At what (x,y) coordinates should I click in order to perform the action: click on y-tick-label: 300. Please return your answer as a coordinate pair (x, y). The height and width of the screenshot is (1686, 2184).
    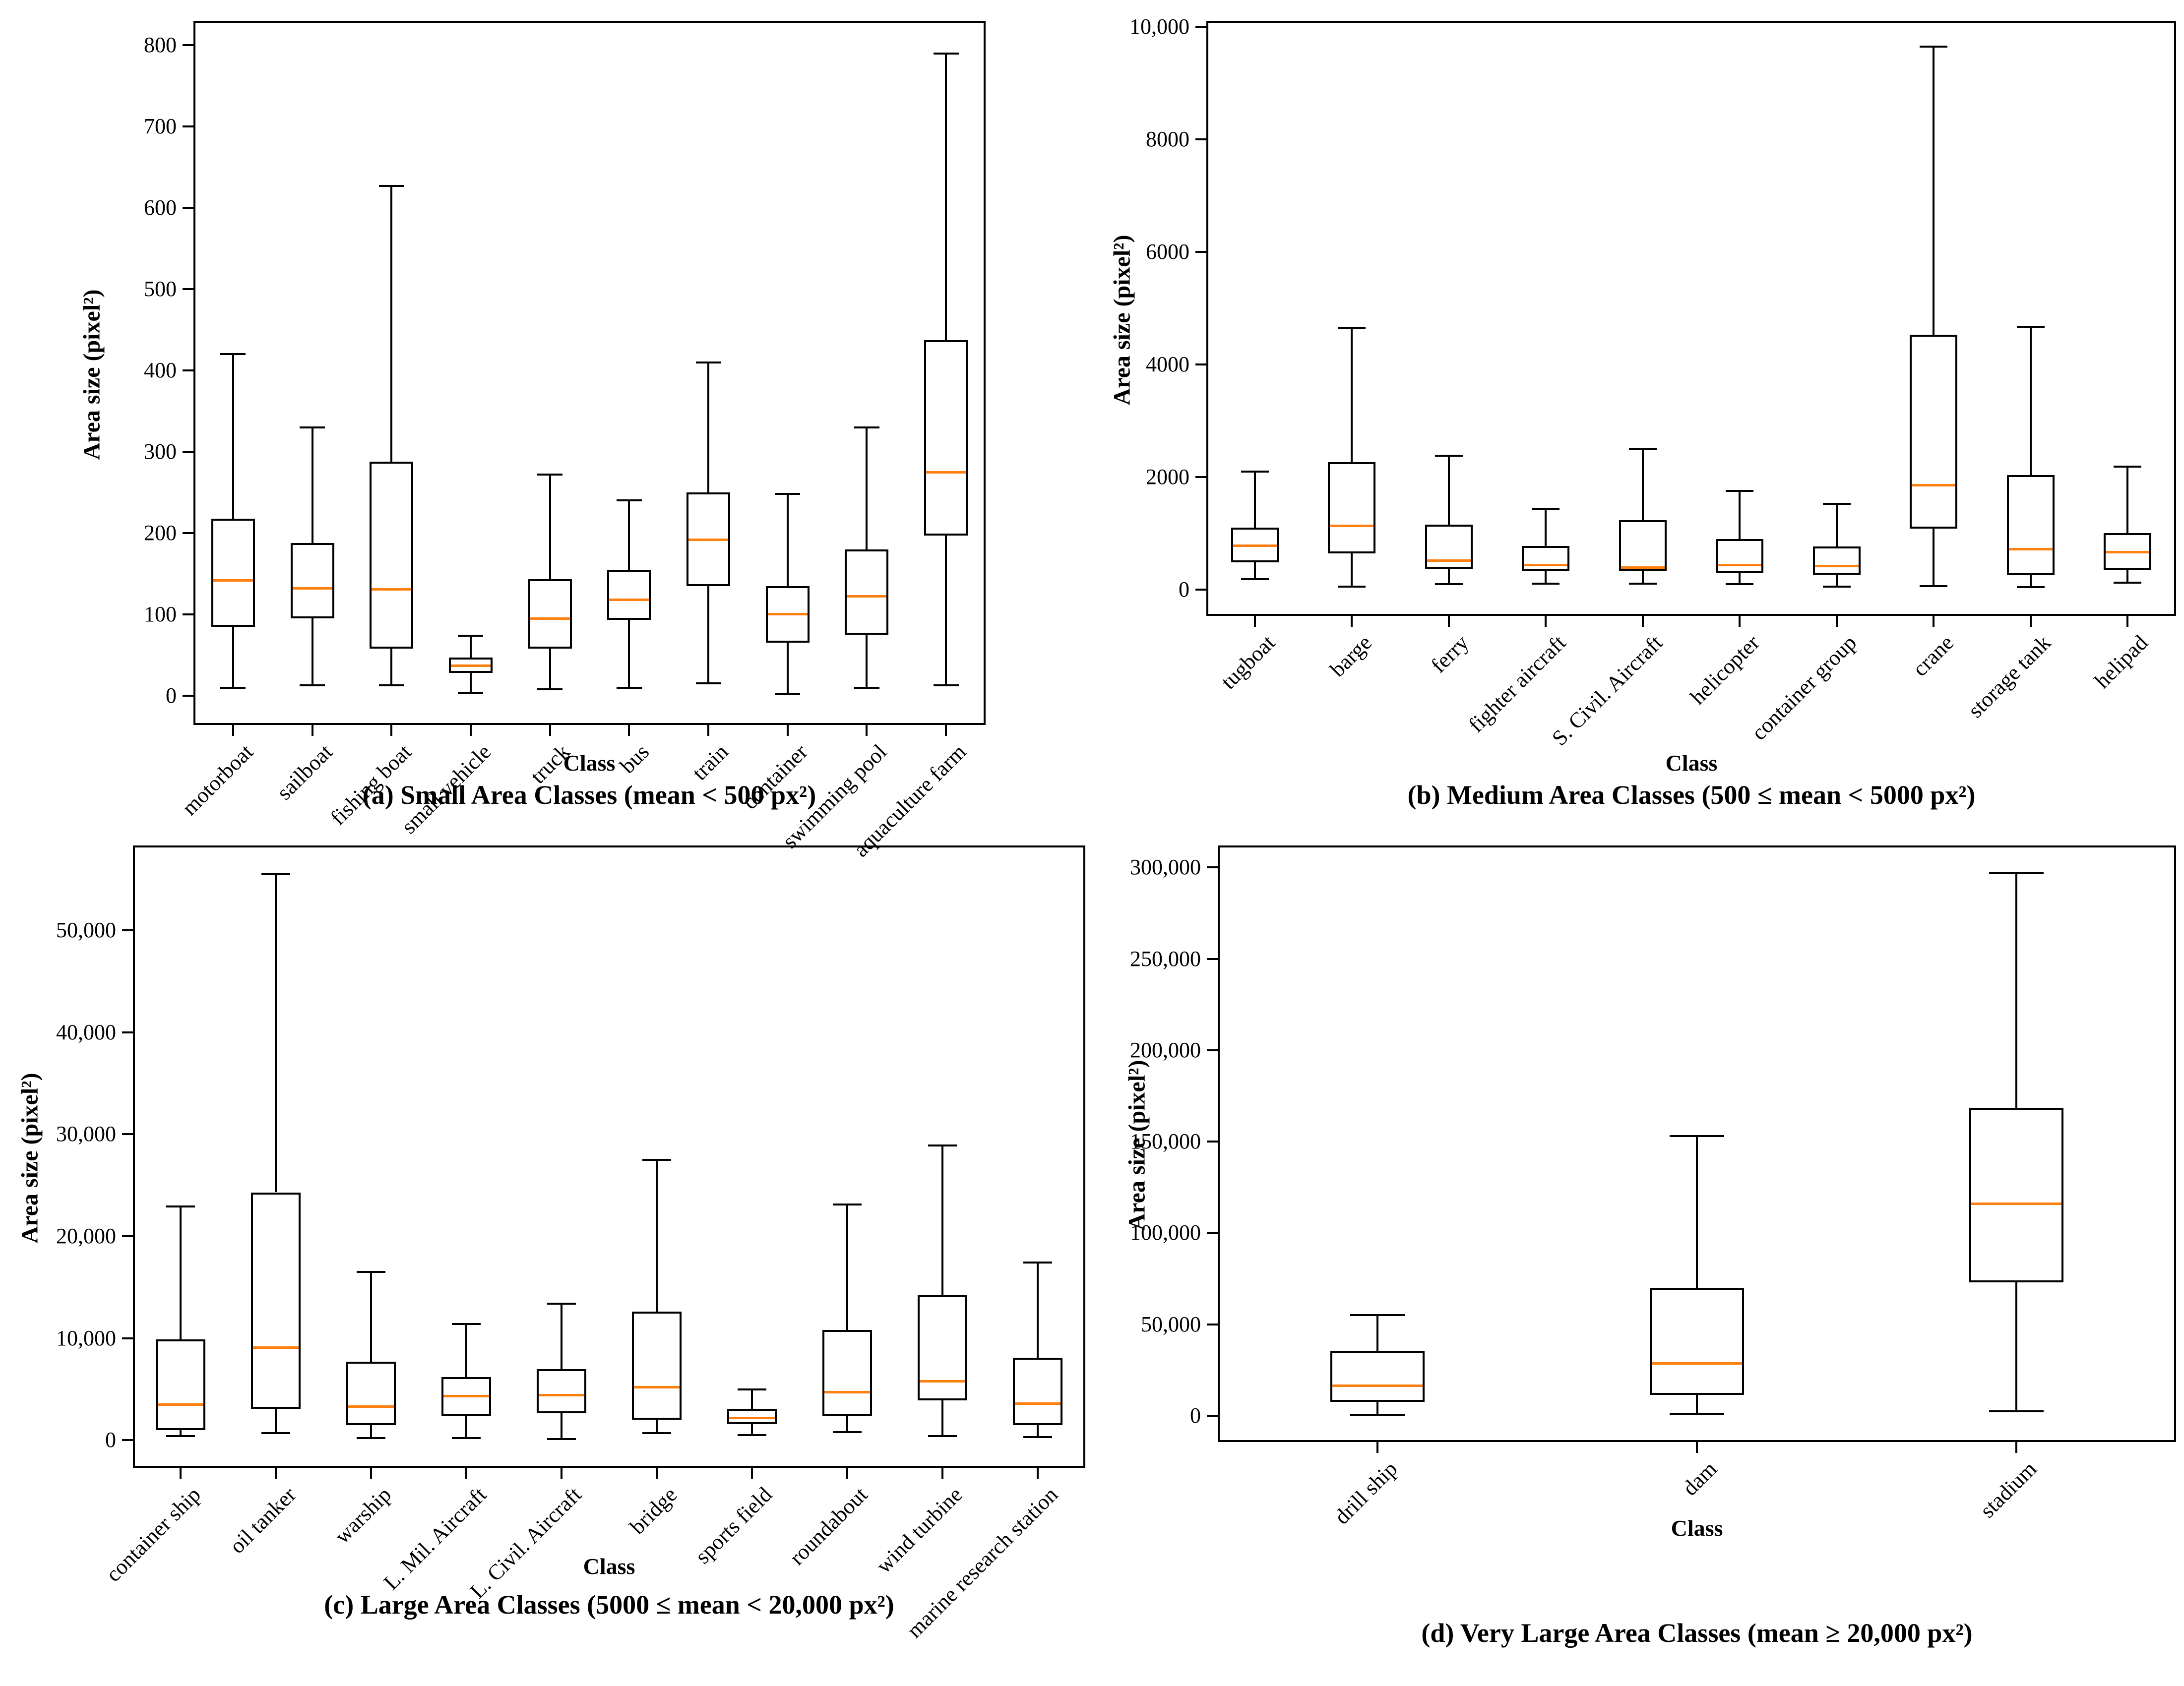
    Looking at the image, I should click on (160, 452).